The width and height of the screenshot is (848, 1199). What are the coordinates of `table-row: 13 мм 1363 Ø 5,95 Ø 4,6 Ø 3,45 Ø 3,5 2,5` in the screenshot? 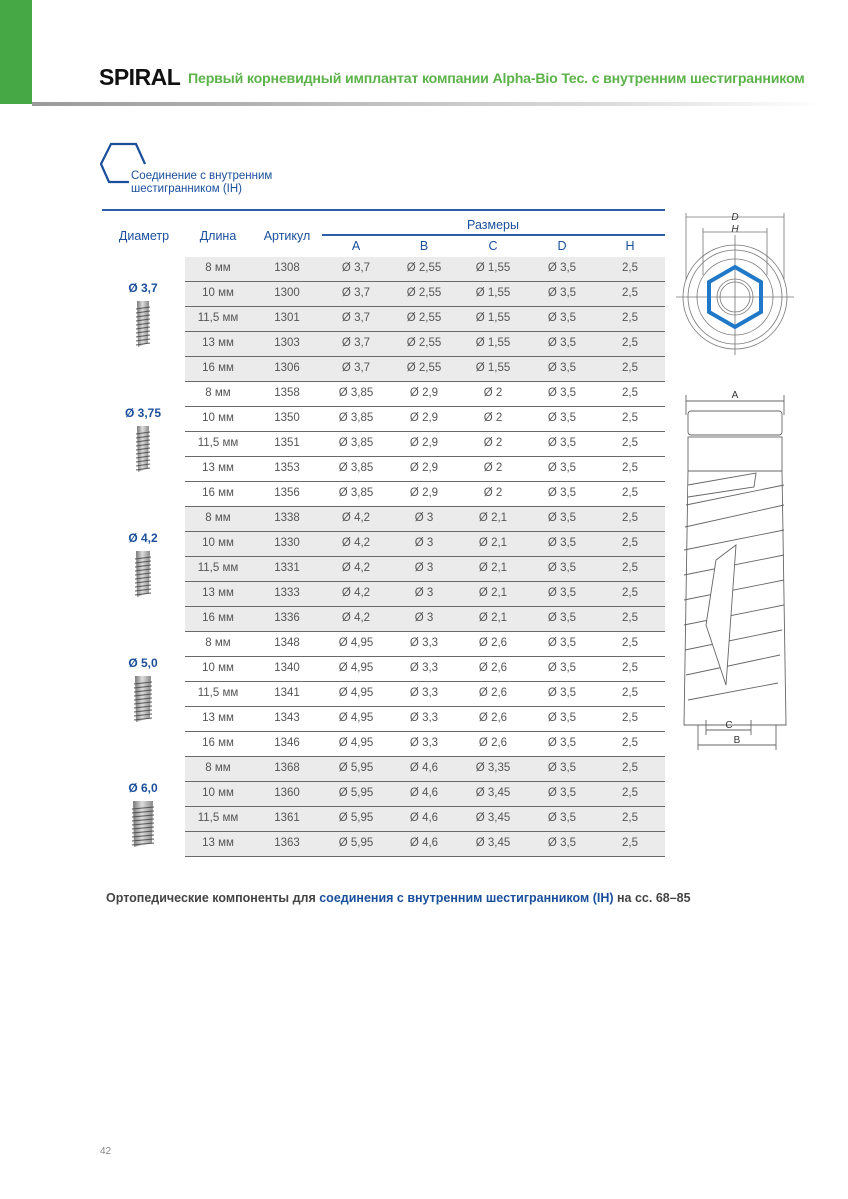 It's located at (425, 844).